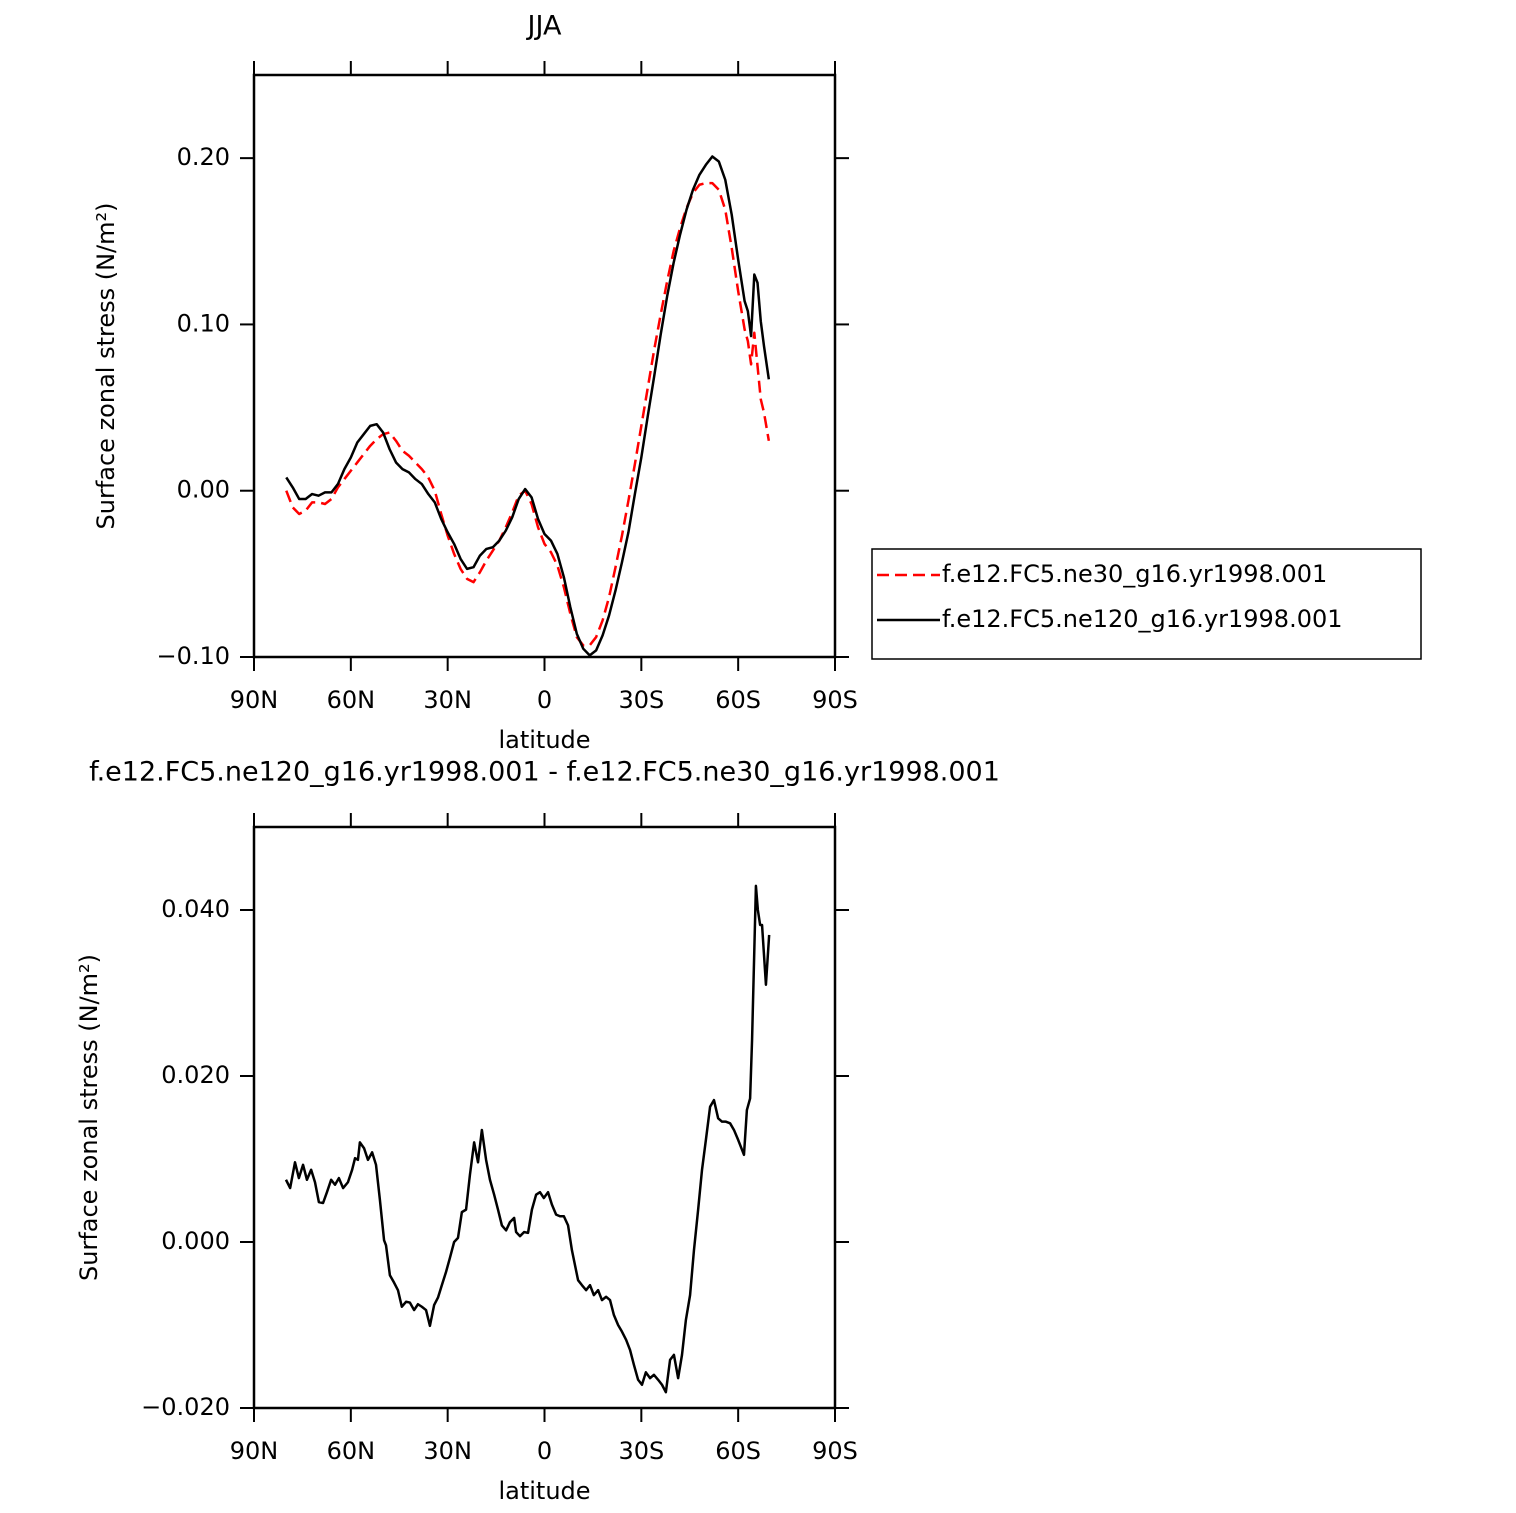 This screenshot has height=1513, width=1516. What do you see at coordinates (1134, 574) in the screenshot?
I see `legend-label: f.e12.FC5.ne30_g16.yr1998.001` at bounding box center [1134, 574].